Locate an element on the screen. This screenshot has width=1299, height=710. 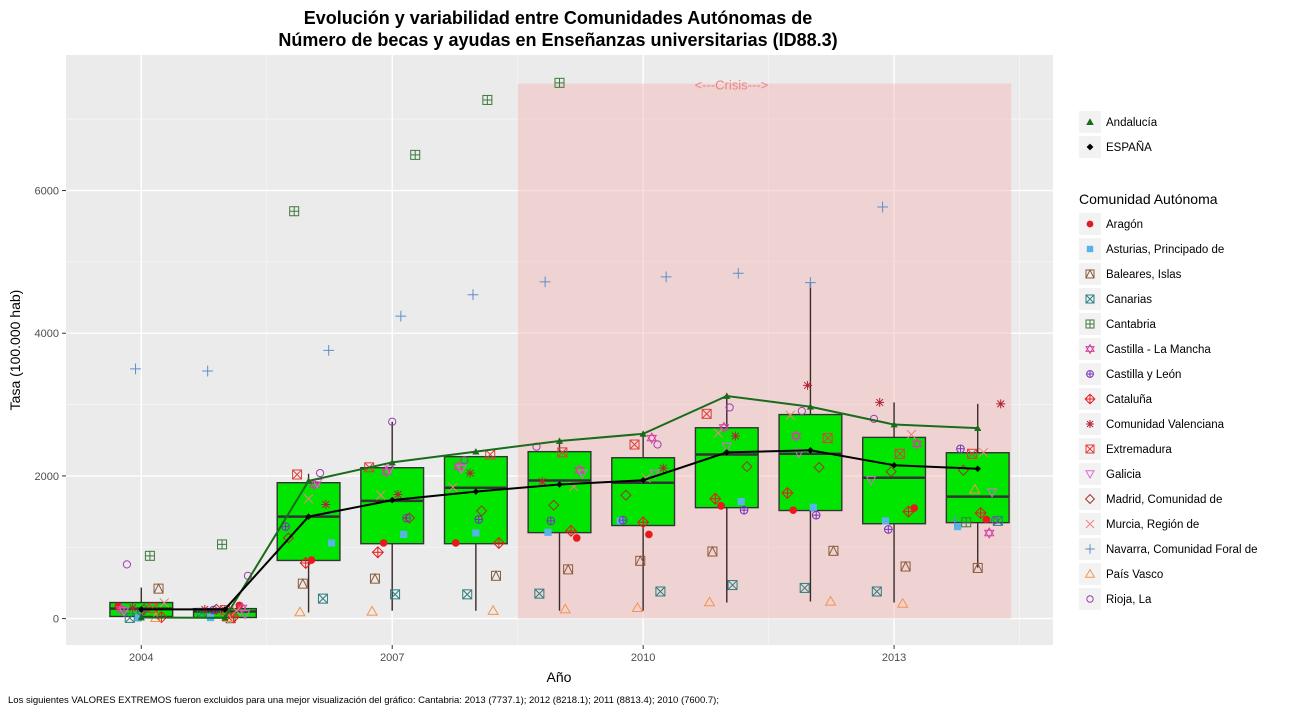
crisis-label: <---Crisis---> is located at coordinates (732, 85).